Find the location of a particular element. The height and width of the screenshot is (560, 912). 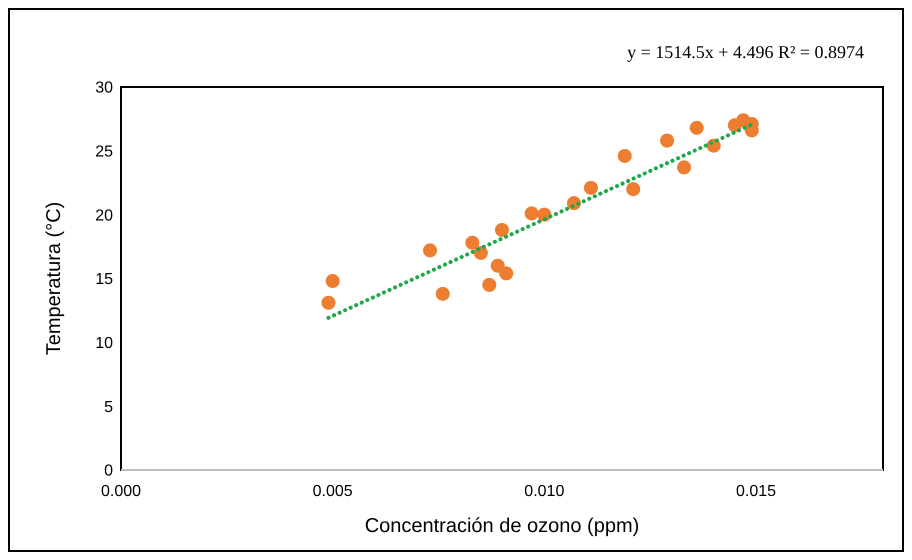

x-tick-label: 0.010 is located at coordinates (544, 491).